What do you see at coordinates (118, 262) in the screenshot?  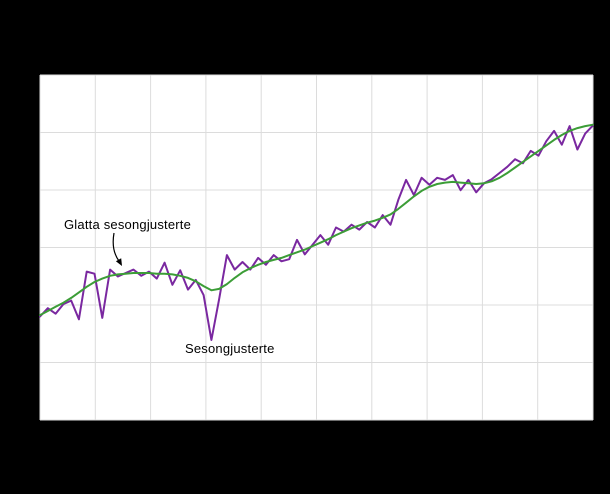 I see `annotation-arrowhead-icon` at bounding box center [118, 262].